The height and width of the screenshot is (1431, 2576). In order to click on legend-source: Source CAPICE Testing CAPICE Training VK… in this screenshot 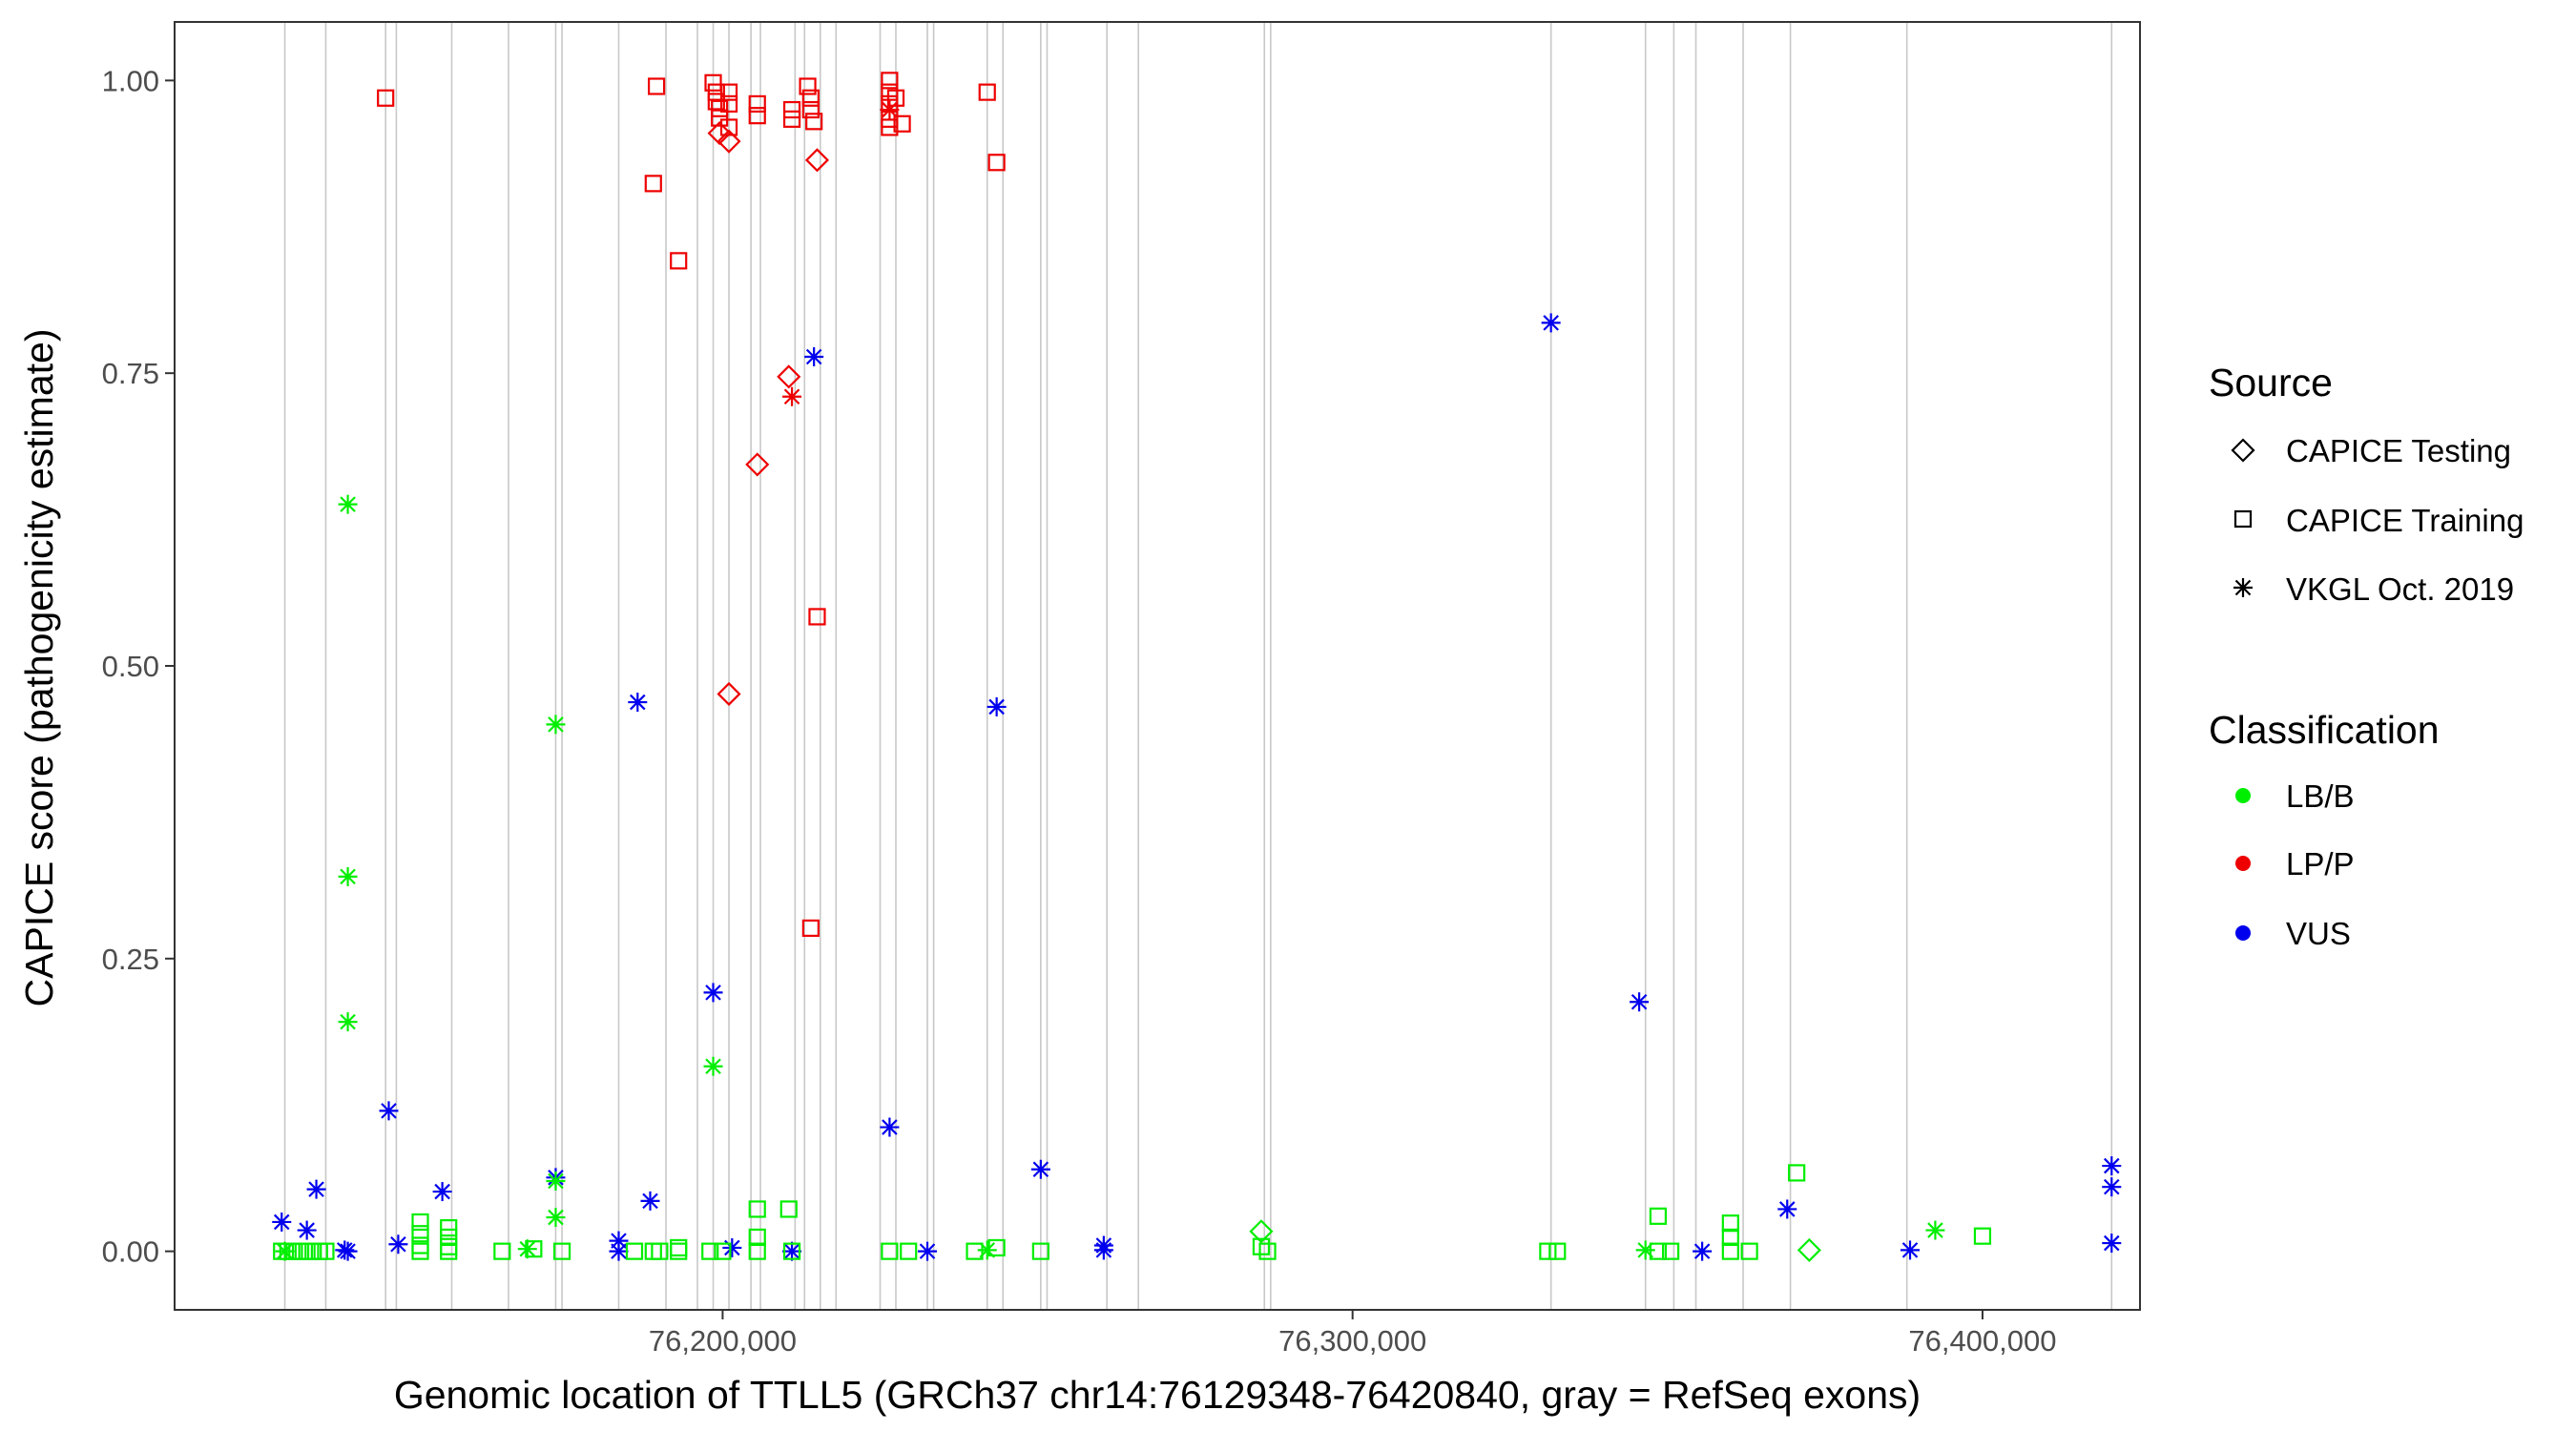, I will do `click(2366, 484)`.